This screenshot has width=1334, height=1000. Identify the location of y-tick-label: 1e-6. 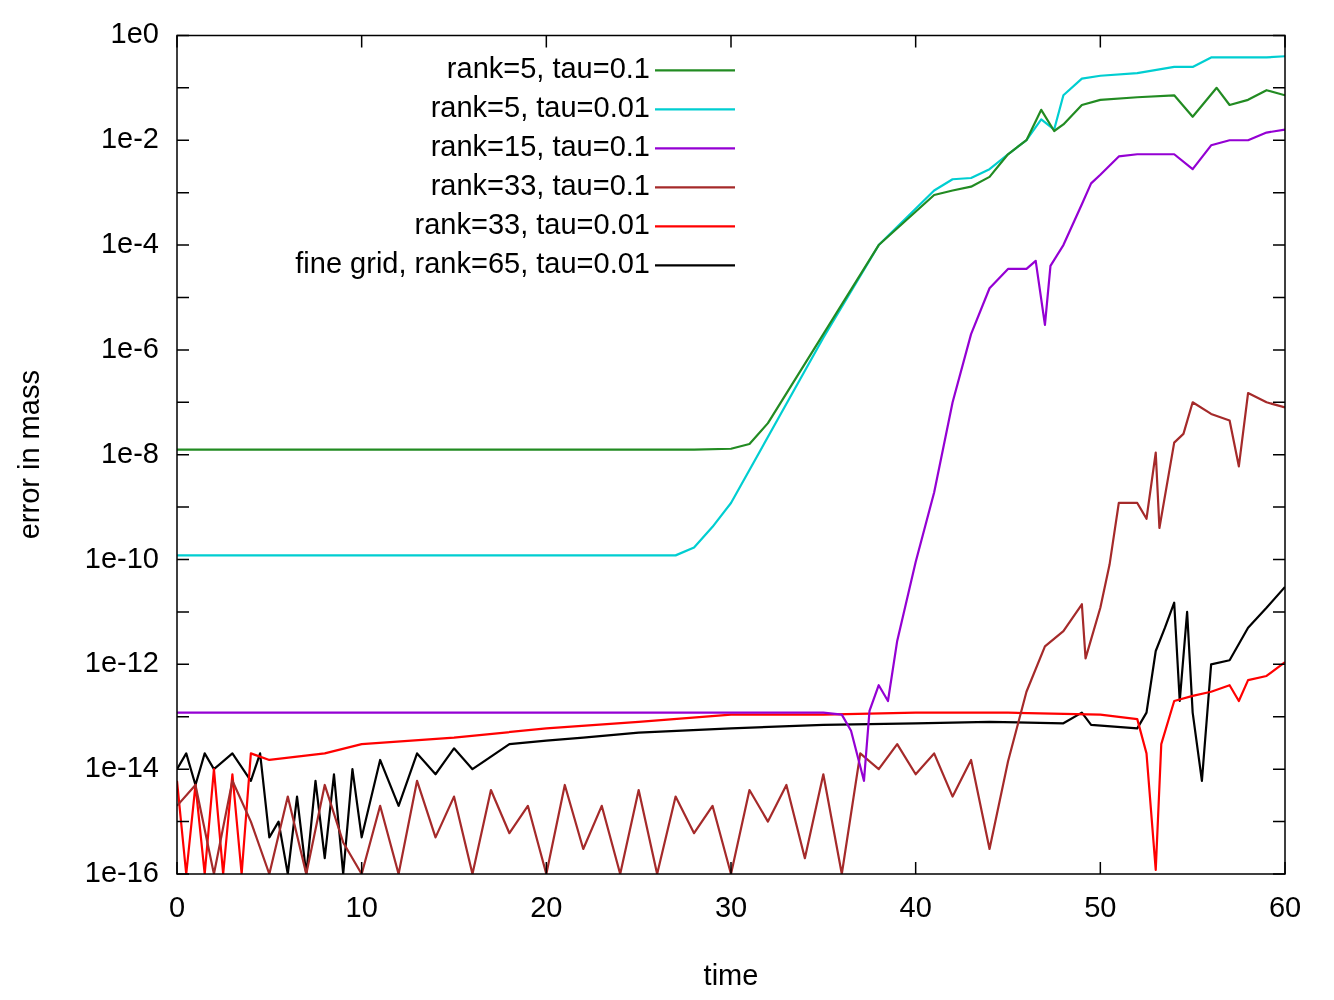
(129, 347).